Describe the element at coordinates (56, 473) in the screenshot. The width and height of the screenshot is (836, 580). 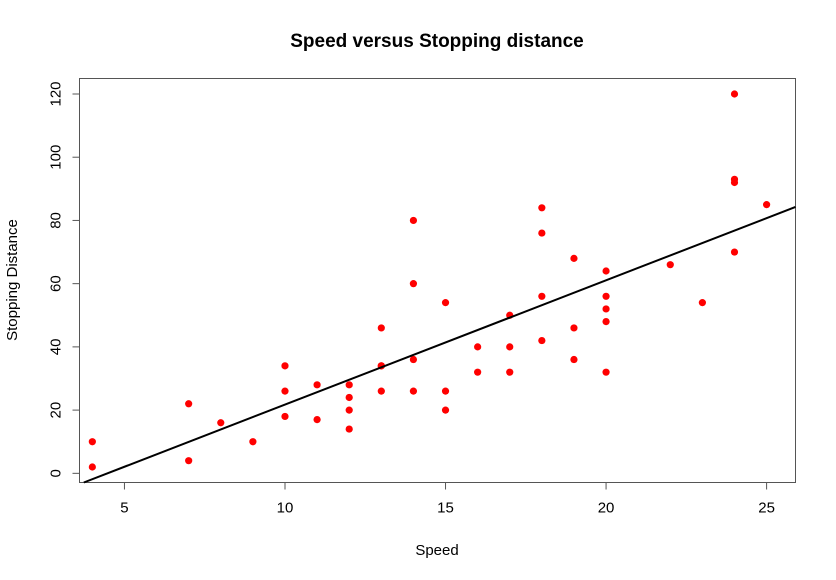
I see `y-tick-label: 0` at that location.